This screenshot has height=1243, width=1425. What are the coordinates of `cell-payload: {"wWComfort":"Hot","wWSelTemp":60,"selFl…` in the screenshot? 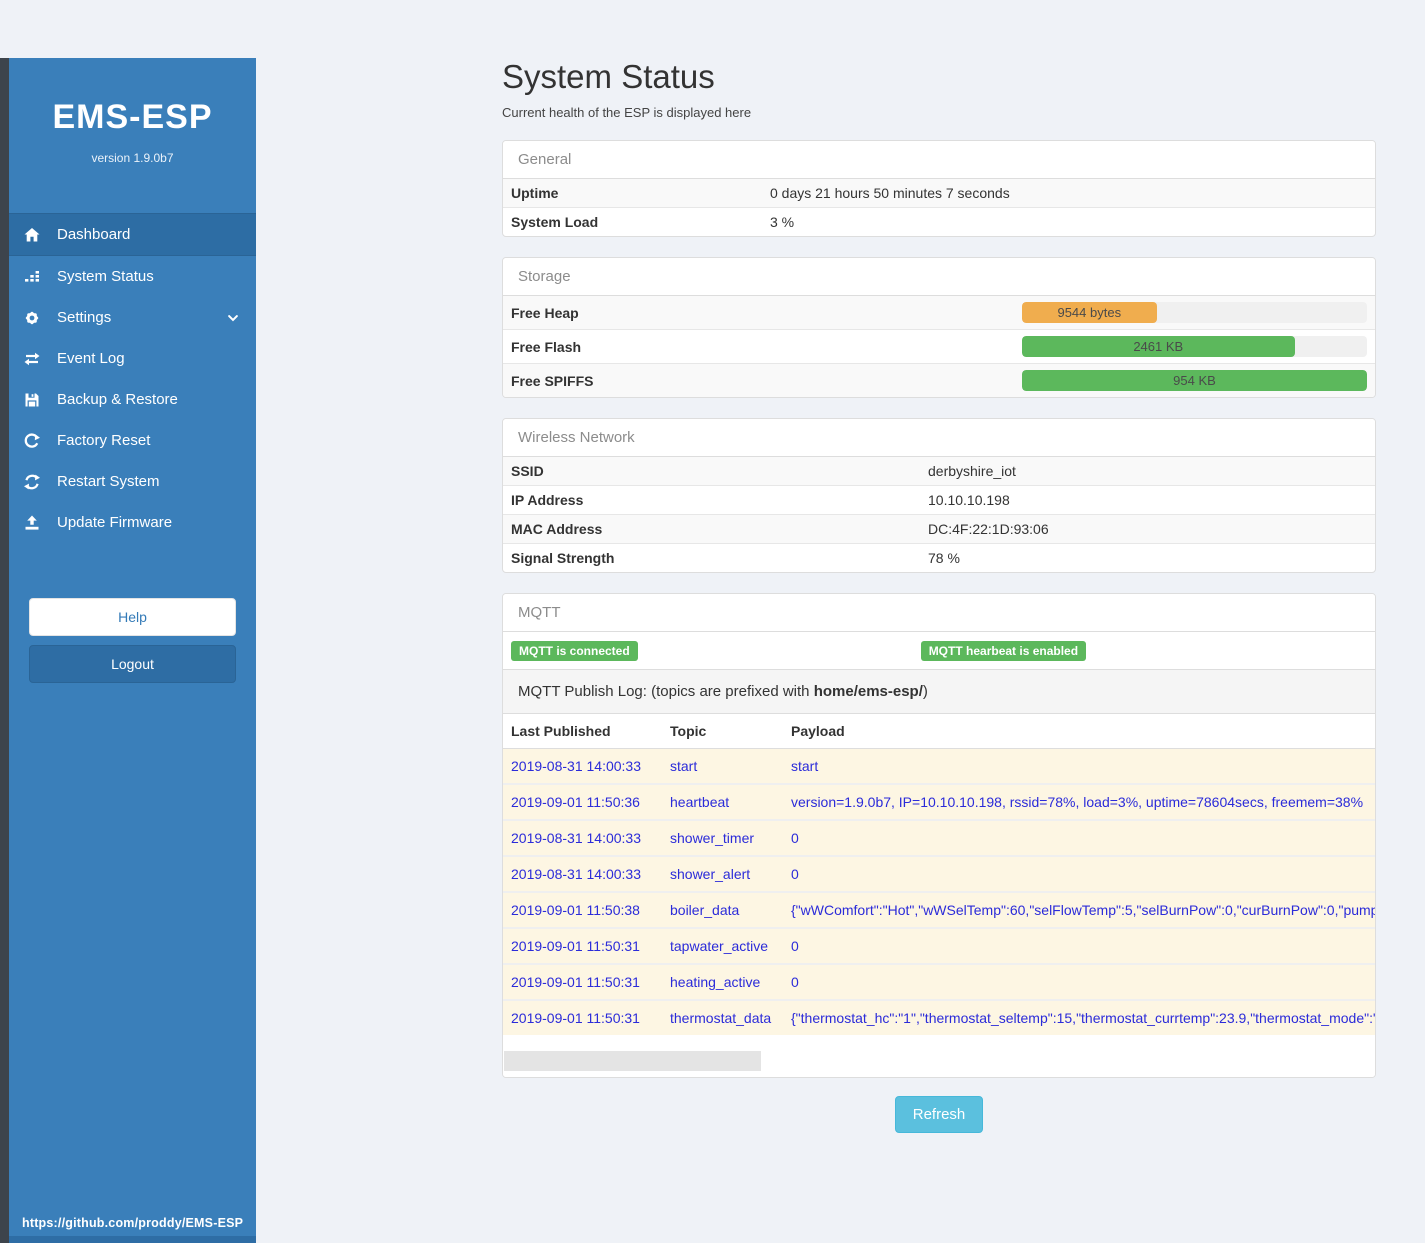 It's located at (1079, 909).